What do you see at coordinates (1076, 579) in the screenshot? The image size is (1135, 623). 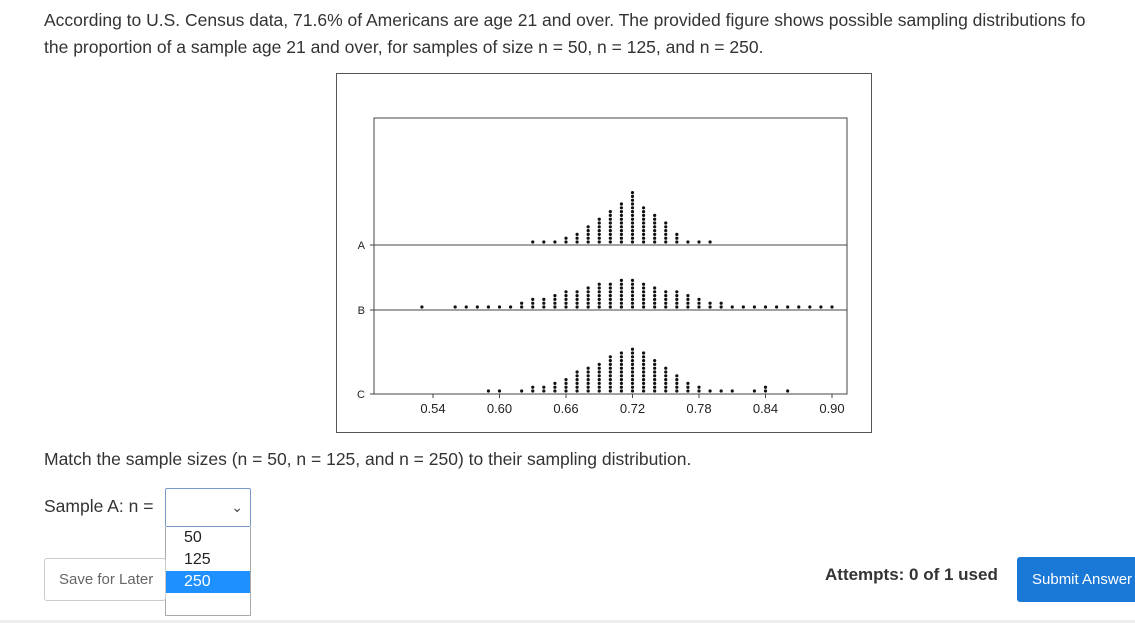 I see `submit-answer-button: Submit Answer` at bounding box center [1076, 579].